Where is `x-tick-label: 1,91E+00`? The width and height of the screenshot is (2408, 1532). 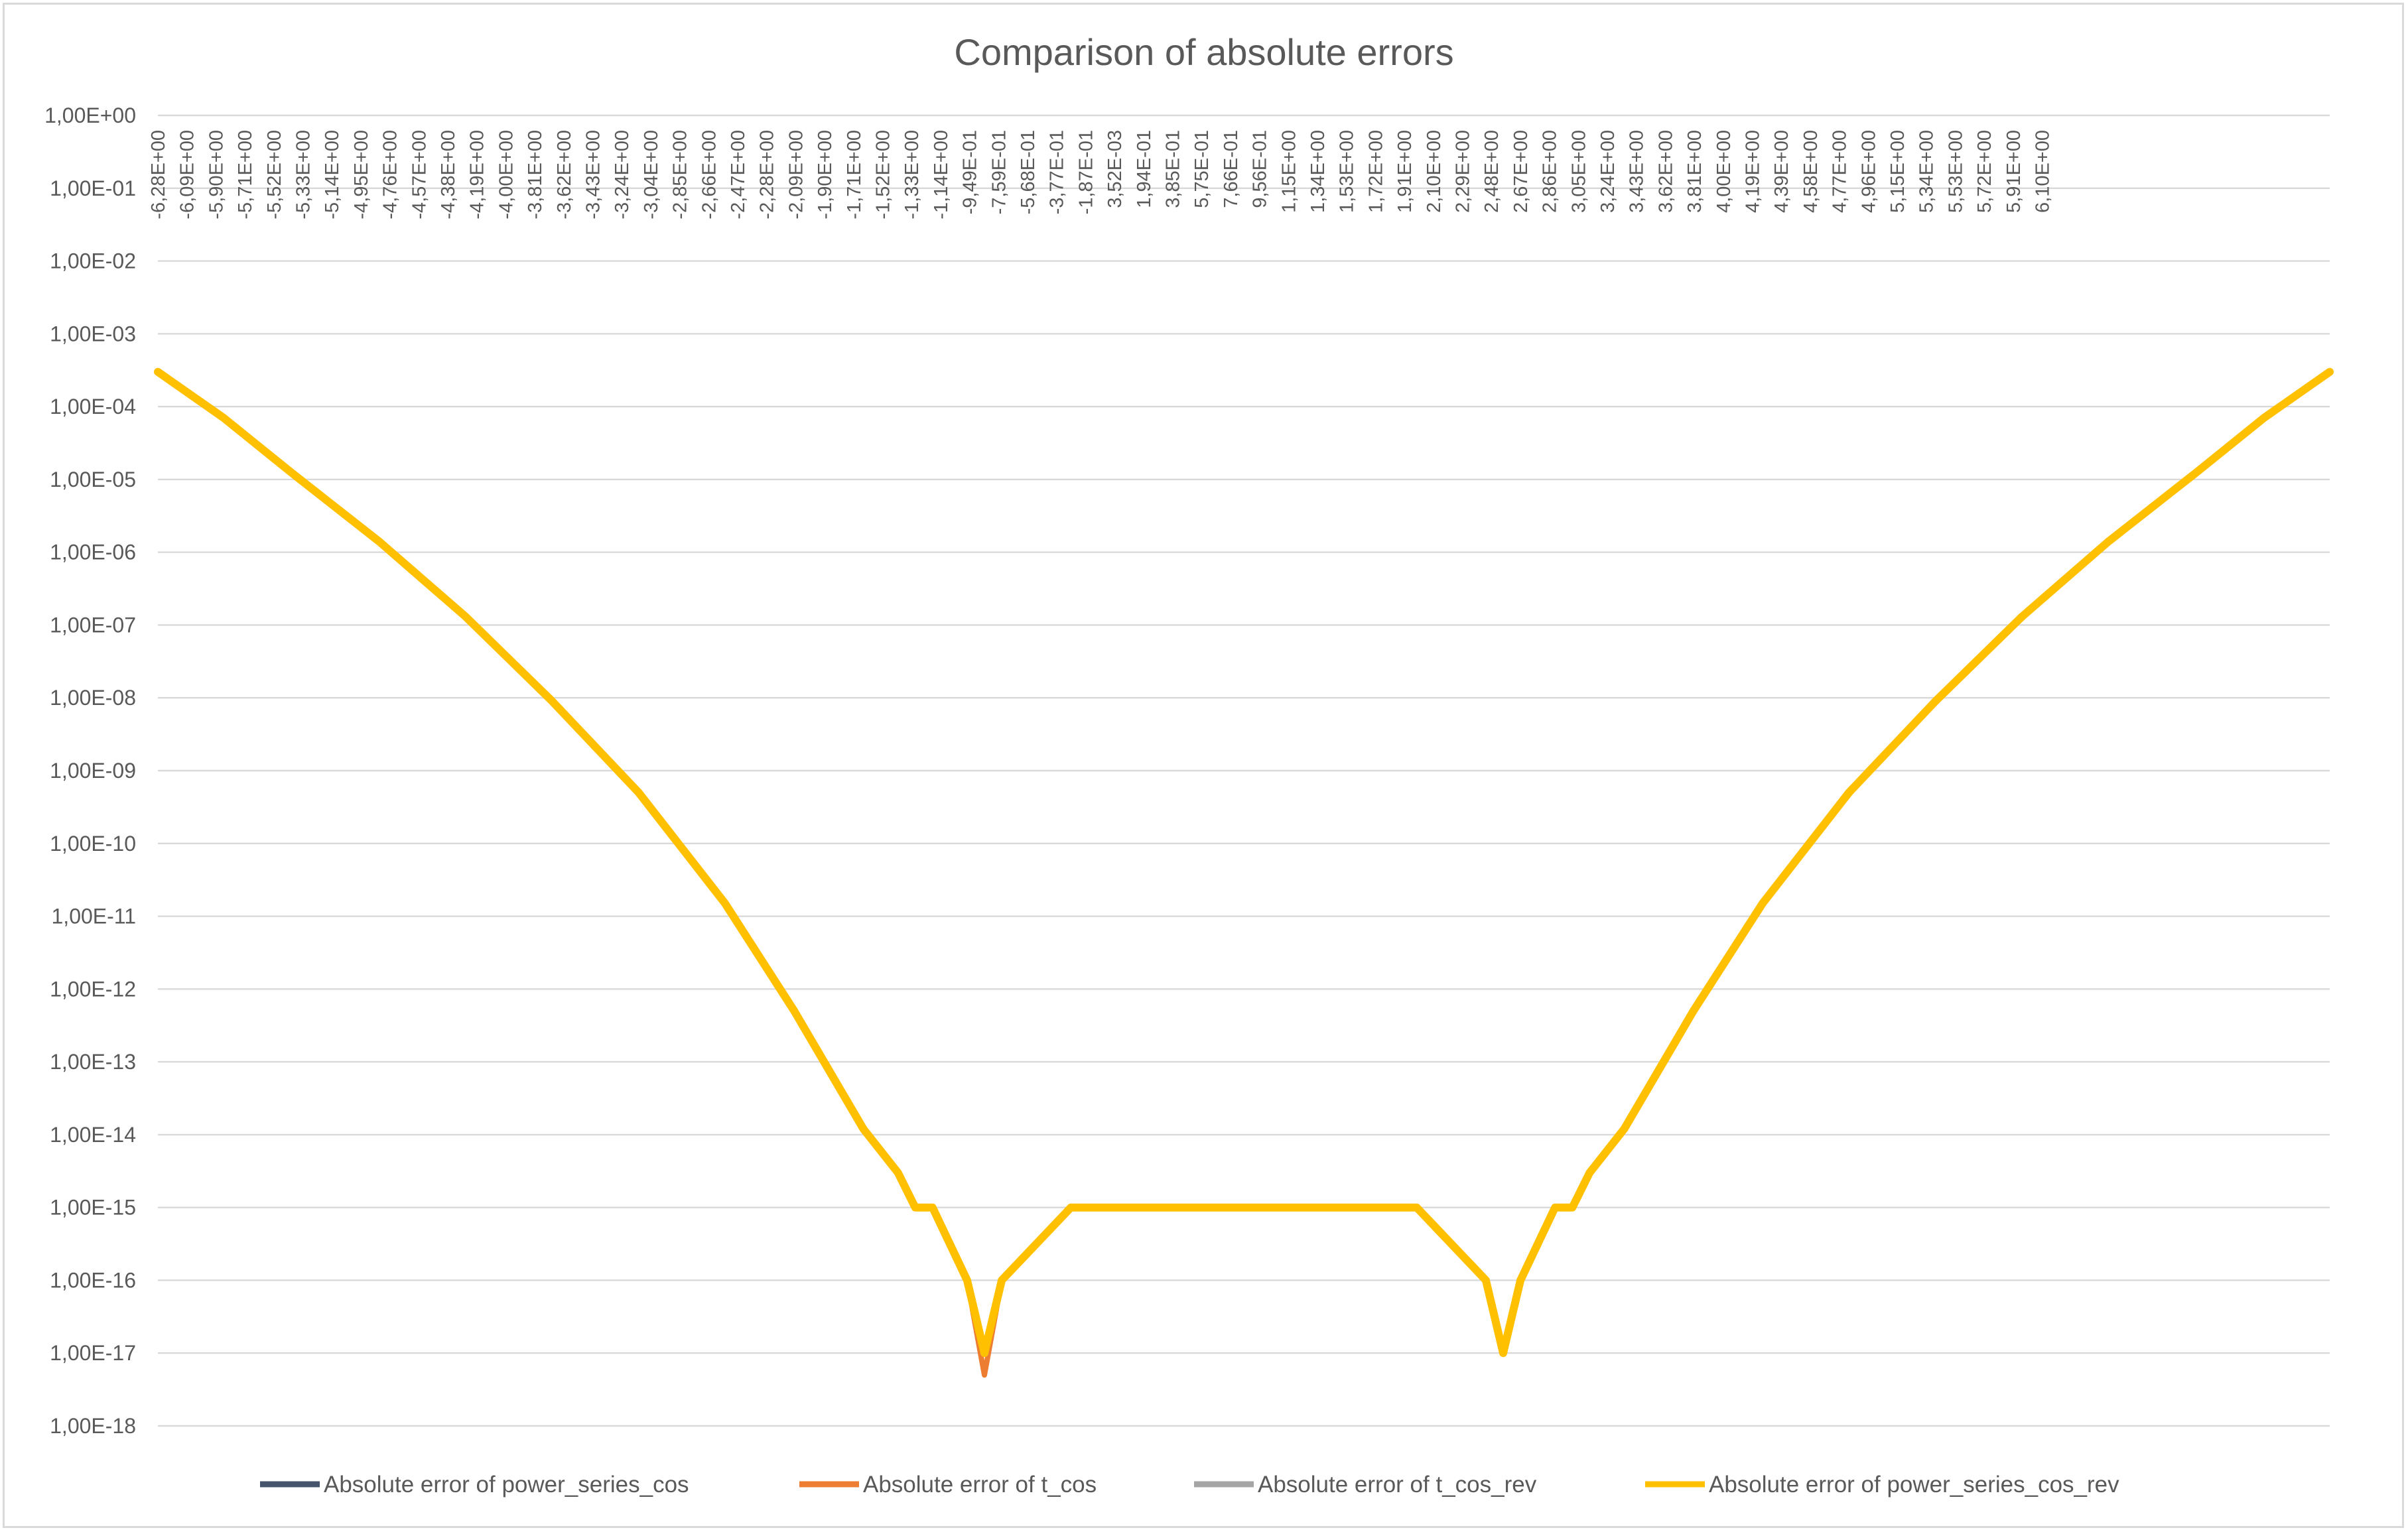
x-tick-label: 1,91E+00 is located at coordinates (1405, 171).